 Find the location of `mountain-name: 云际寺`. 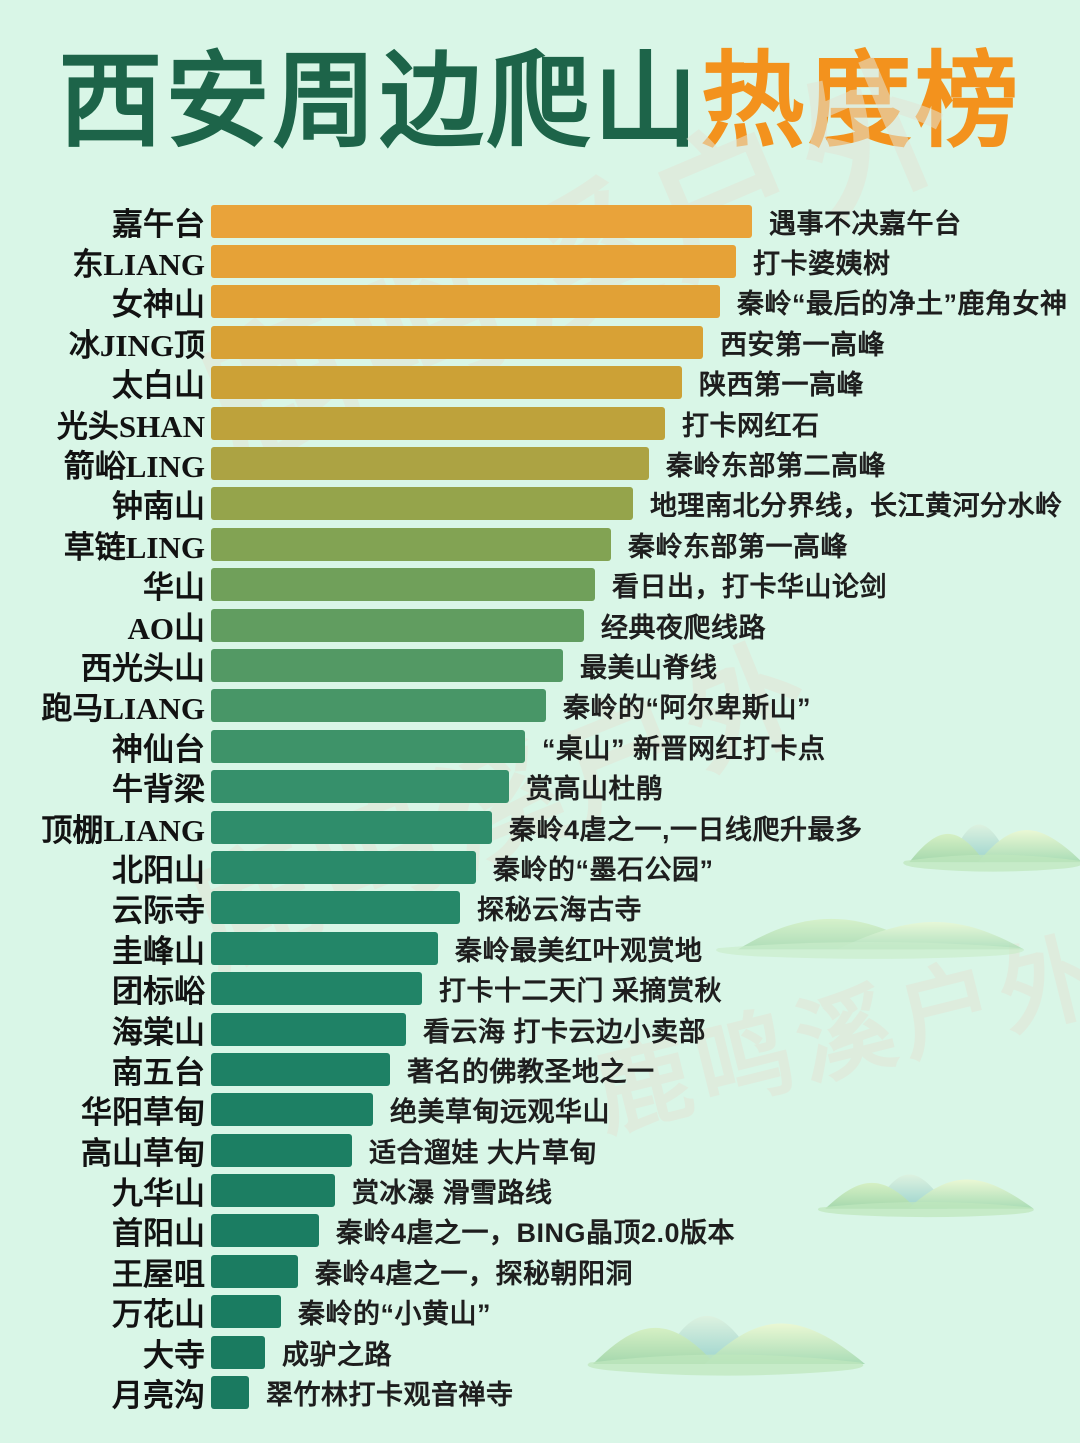

mountain-name: 云际寺 is located at coordinates (158, 911).